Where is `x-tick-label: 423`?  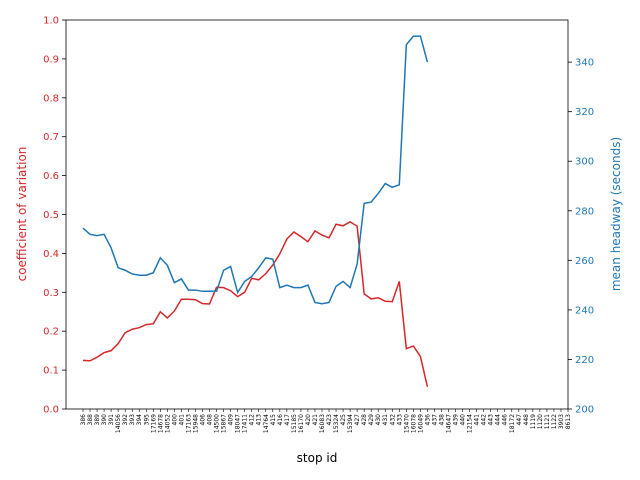
x-tick-label: 423 is located at coordinates (329, 420).